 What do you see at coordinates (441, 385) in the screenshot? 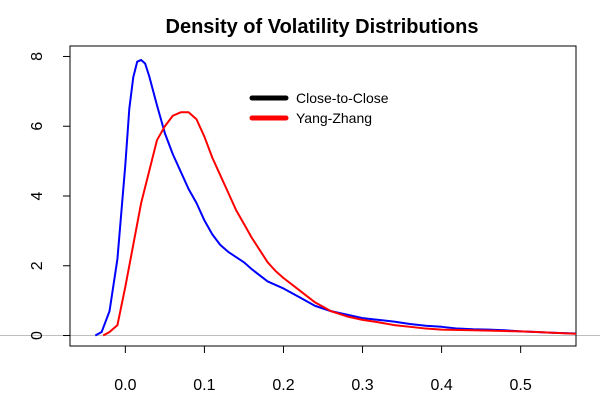
I see `x-tick-label: 0.4` at bounding box center [441, 385].